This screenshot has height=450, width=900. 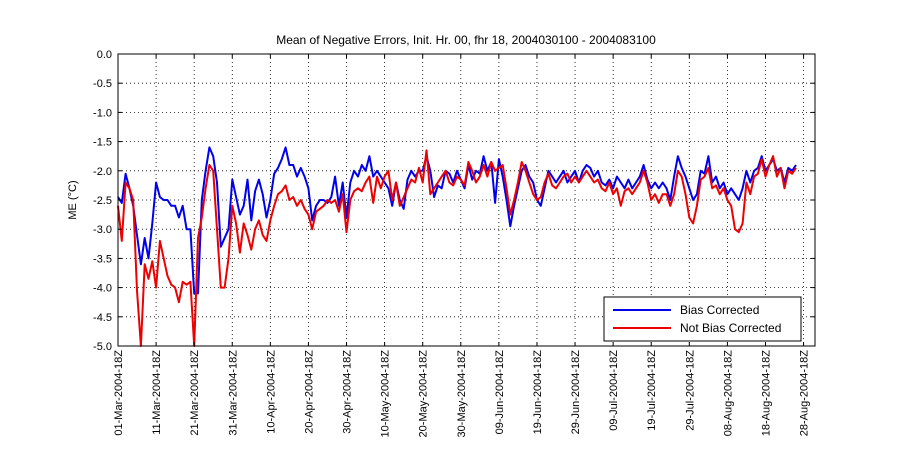 What do you see at coordinates (102, 259) in the screenshot?
I see `y-tick-label: -3.5` at bounding box center [102, 259].